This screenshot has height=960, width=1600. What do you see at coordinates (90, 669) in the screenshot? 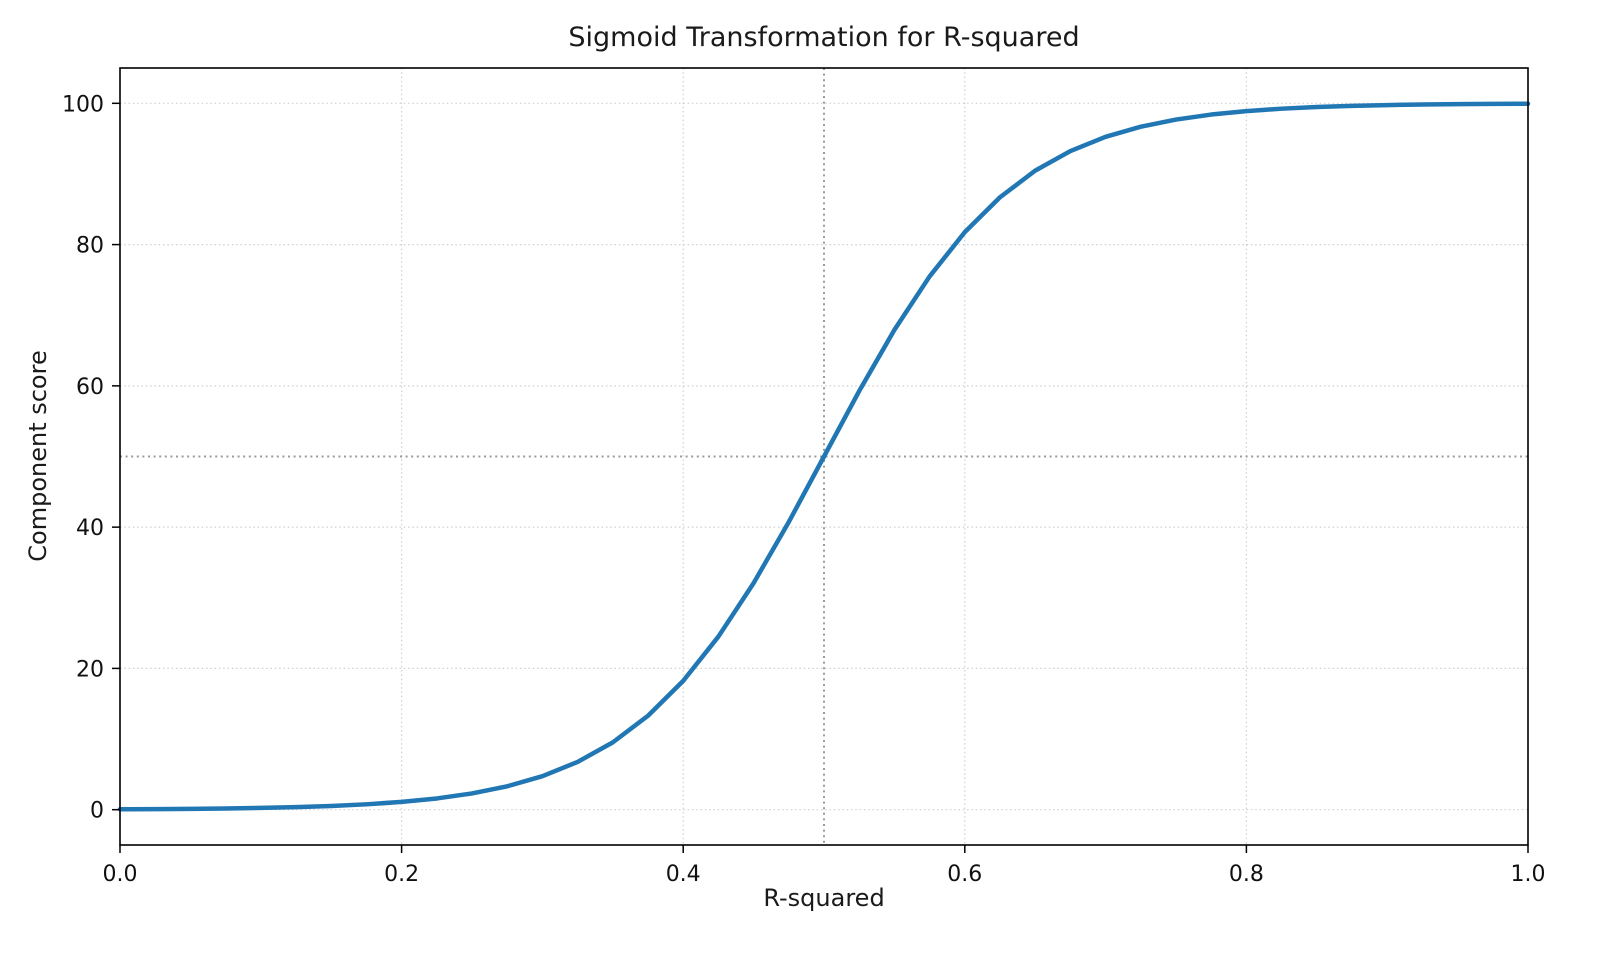
I see `y-tick-label: 20` at bounding box center [90, 669].